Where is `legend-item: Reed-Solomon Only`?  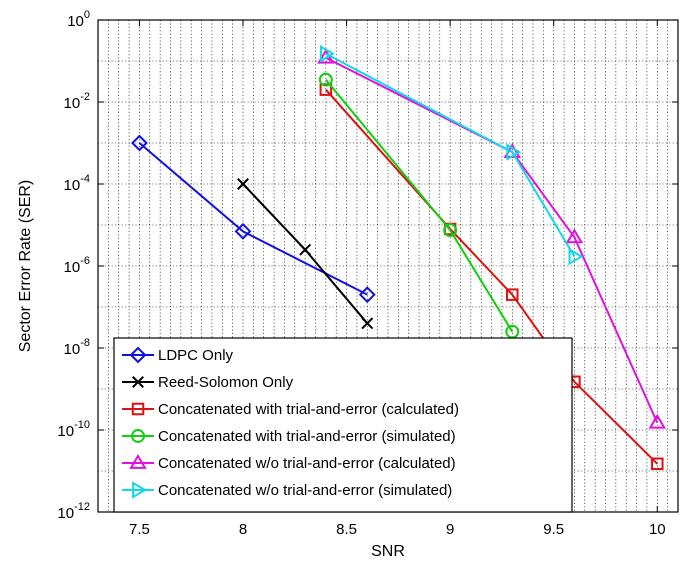 legend-item: Reed-Solomon Only is located at coordinates (208, 382).